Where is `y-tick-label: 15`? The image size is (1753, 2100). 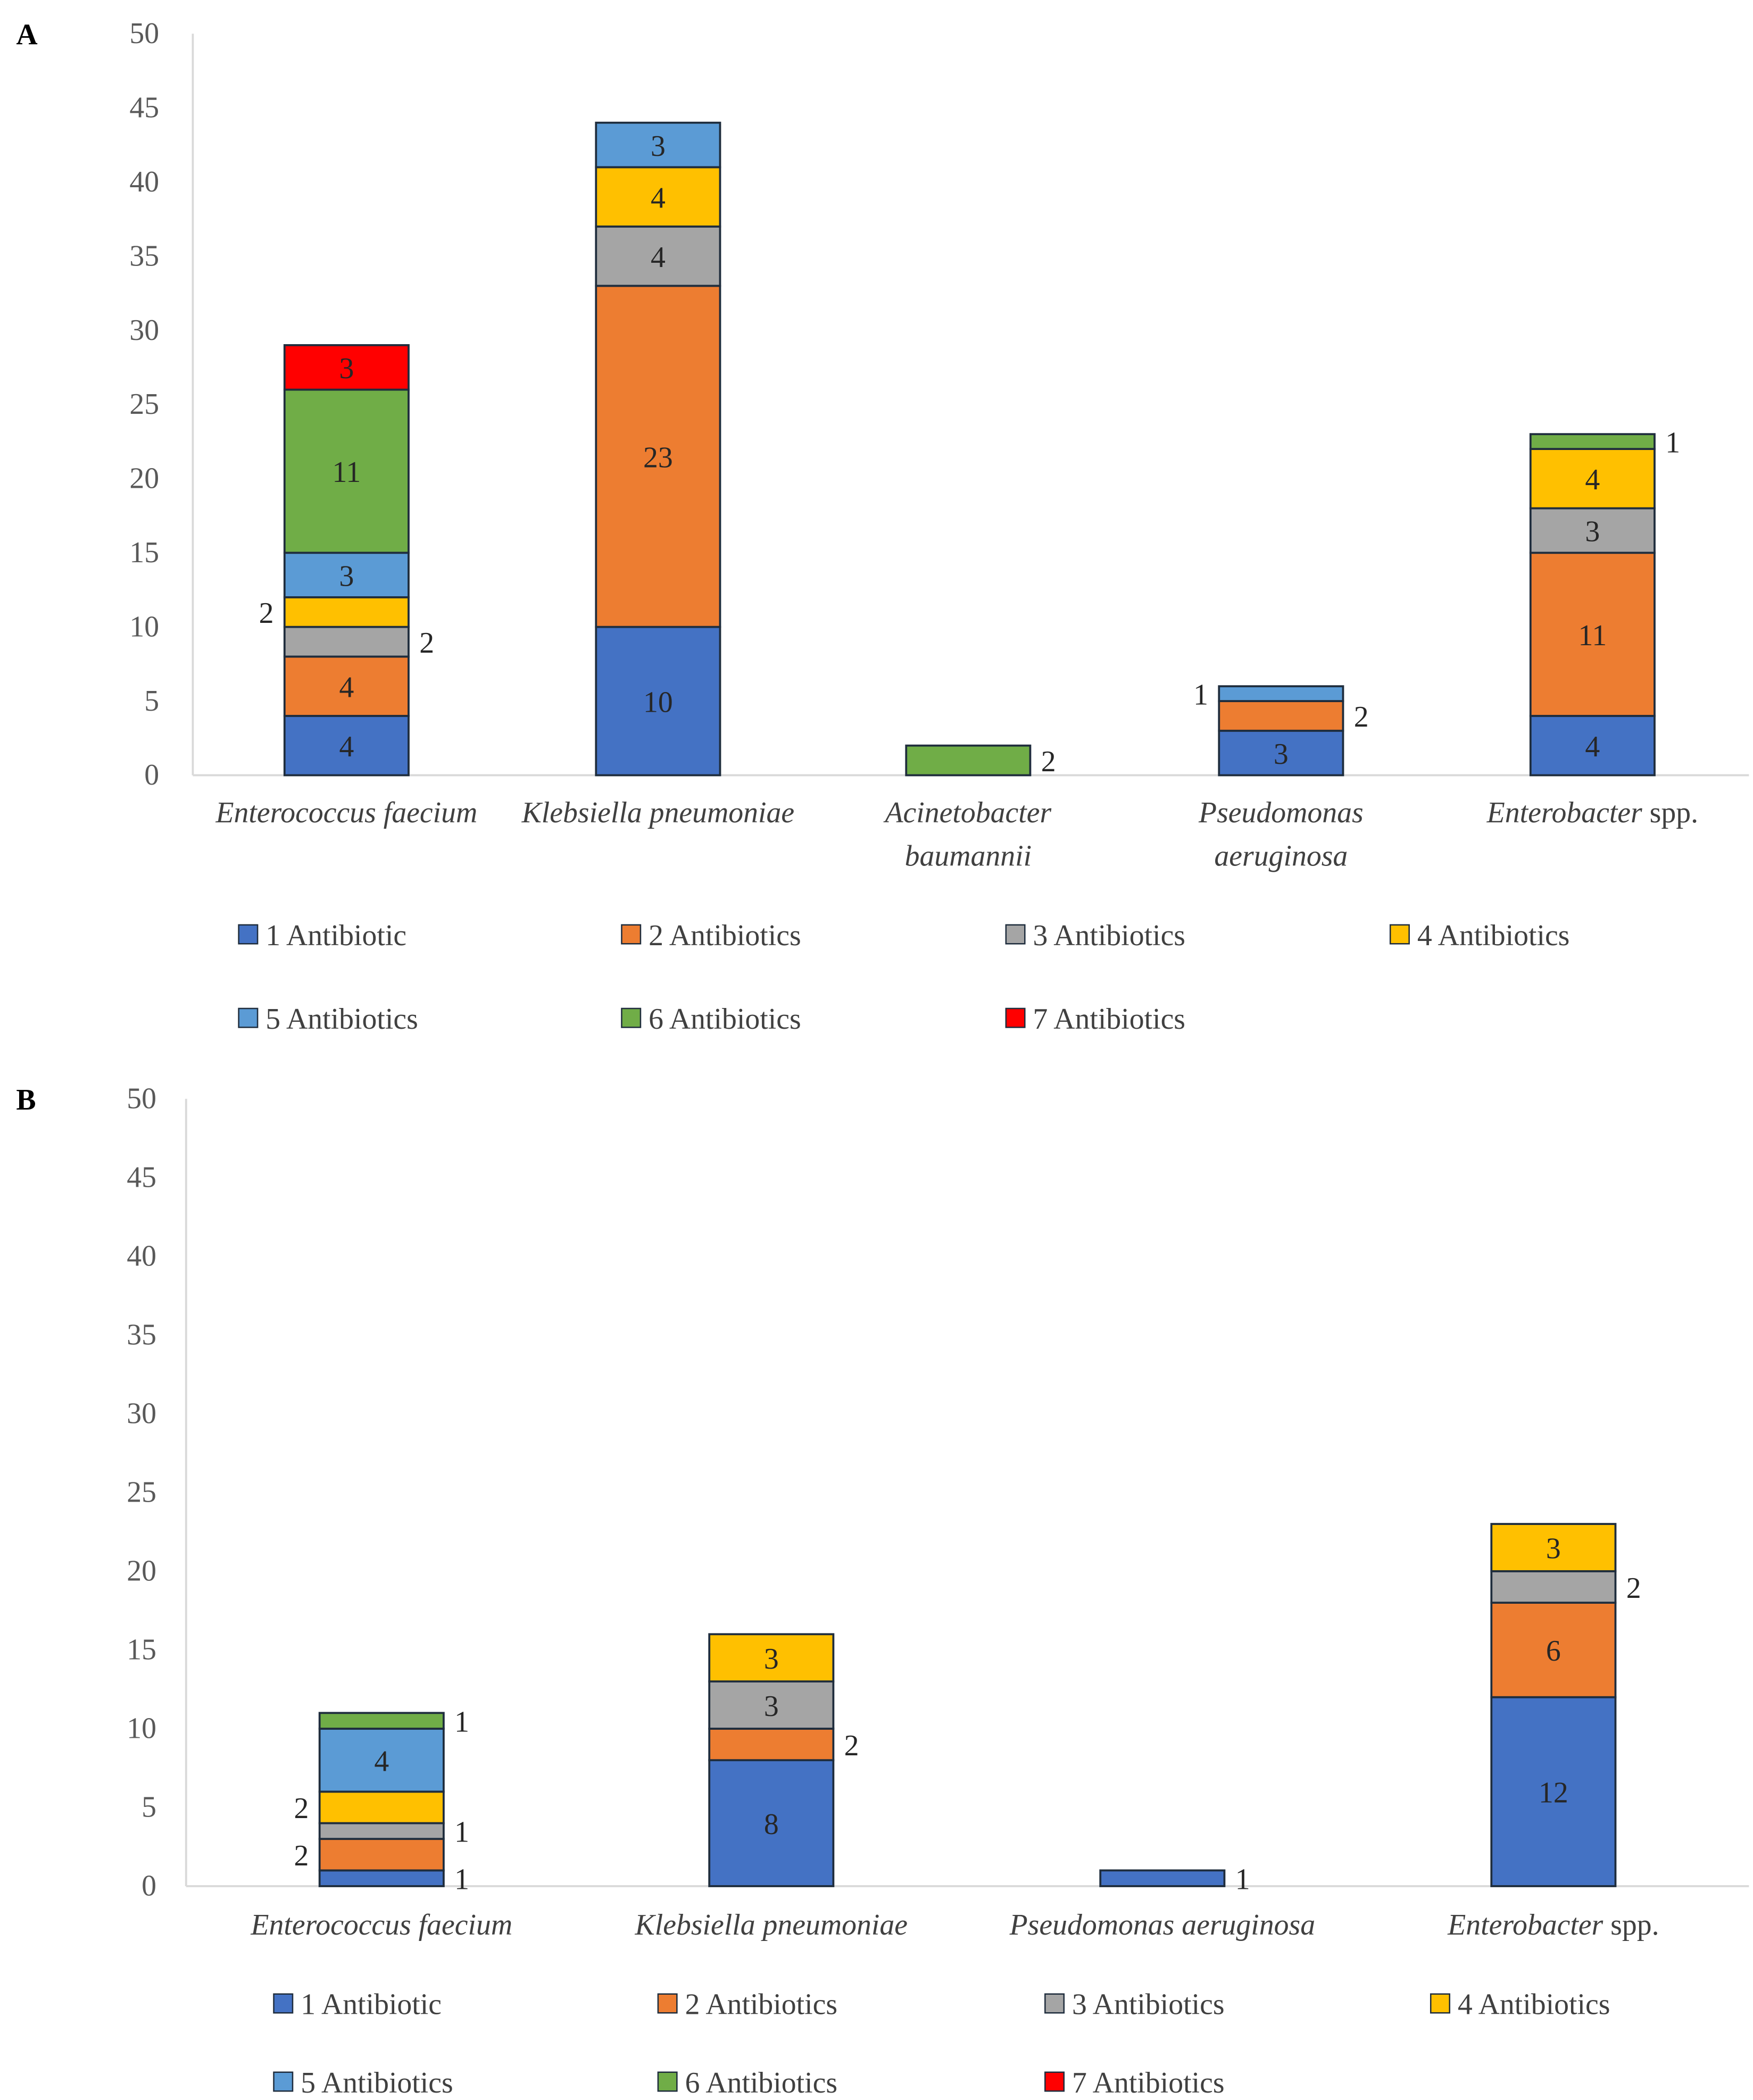 y-tick-label: 15 is located at coordinates (144, 552).